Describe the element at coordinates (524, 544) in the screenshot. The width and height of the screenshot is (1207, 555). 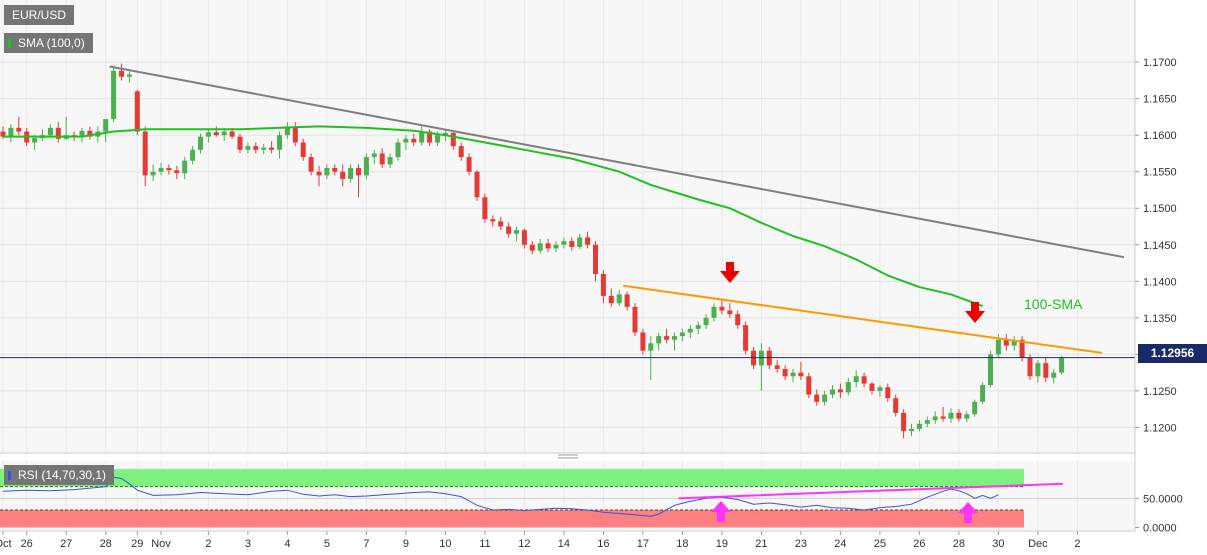
I see `time-tick-label: 12` at that location.